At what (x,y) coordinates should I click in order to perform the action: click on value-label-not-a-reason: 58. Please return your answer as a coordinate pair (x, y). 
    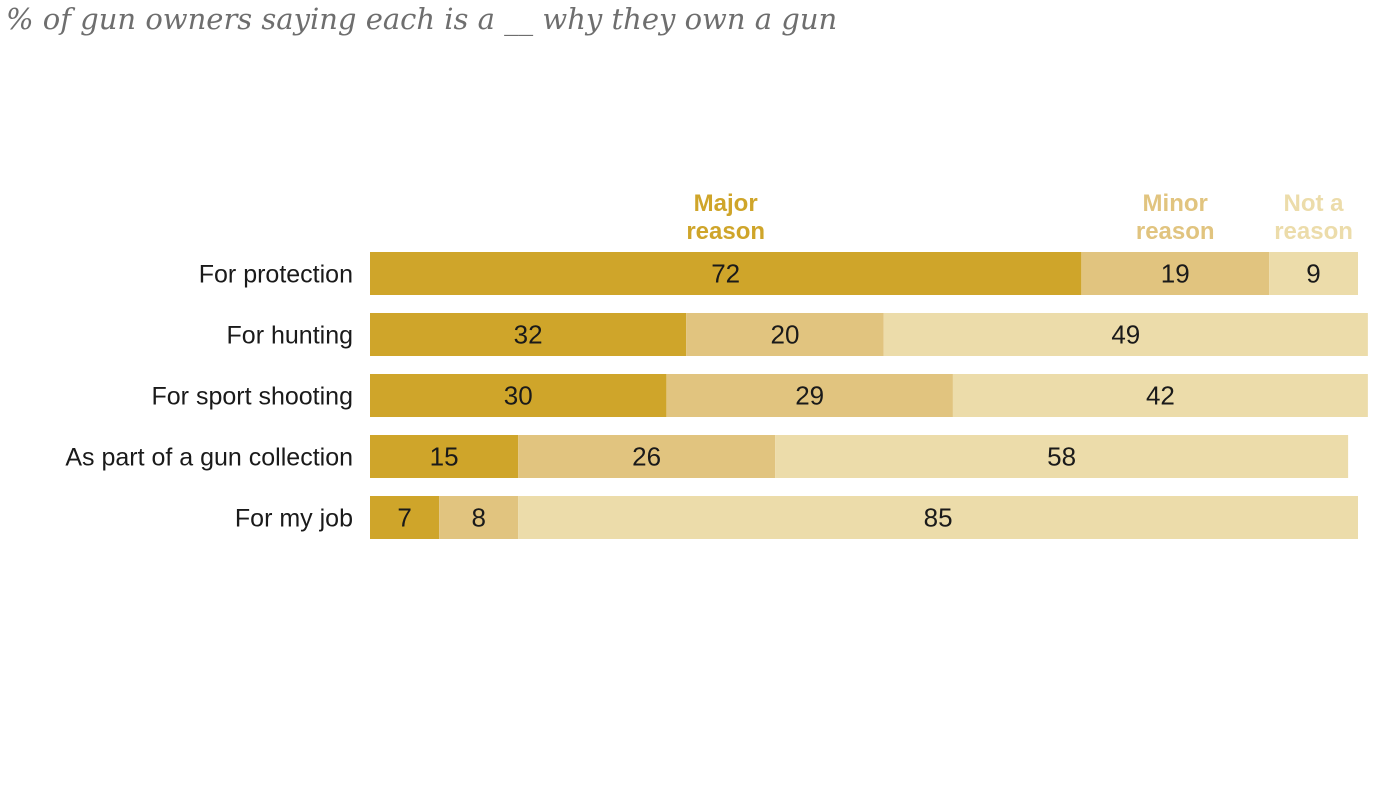
    Looking at the image, I should click on (1061, 457).